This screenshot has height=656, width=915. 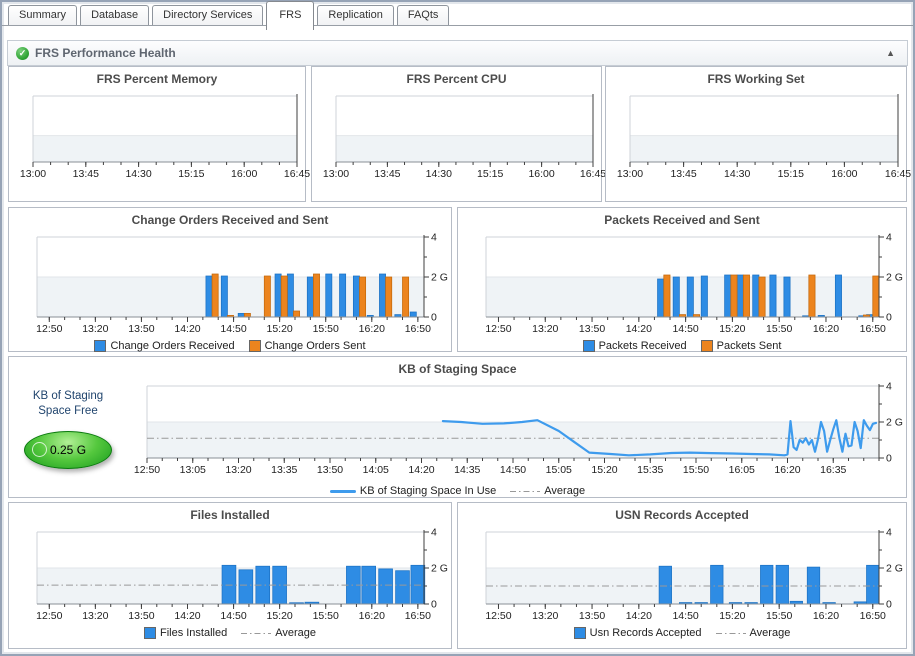 I want to click on svg-text: 13:05, so click(x=193, y=470).